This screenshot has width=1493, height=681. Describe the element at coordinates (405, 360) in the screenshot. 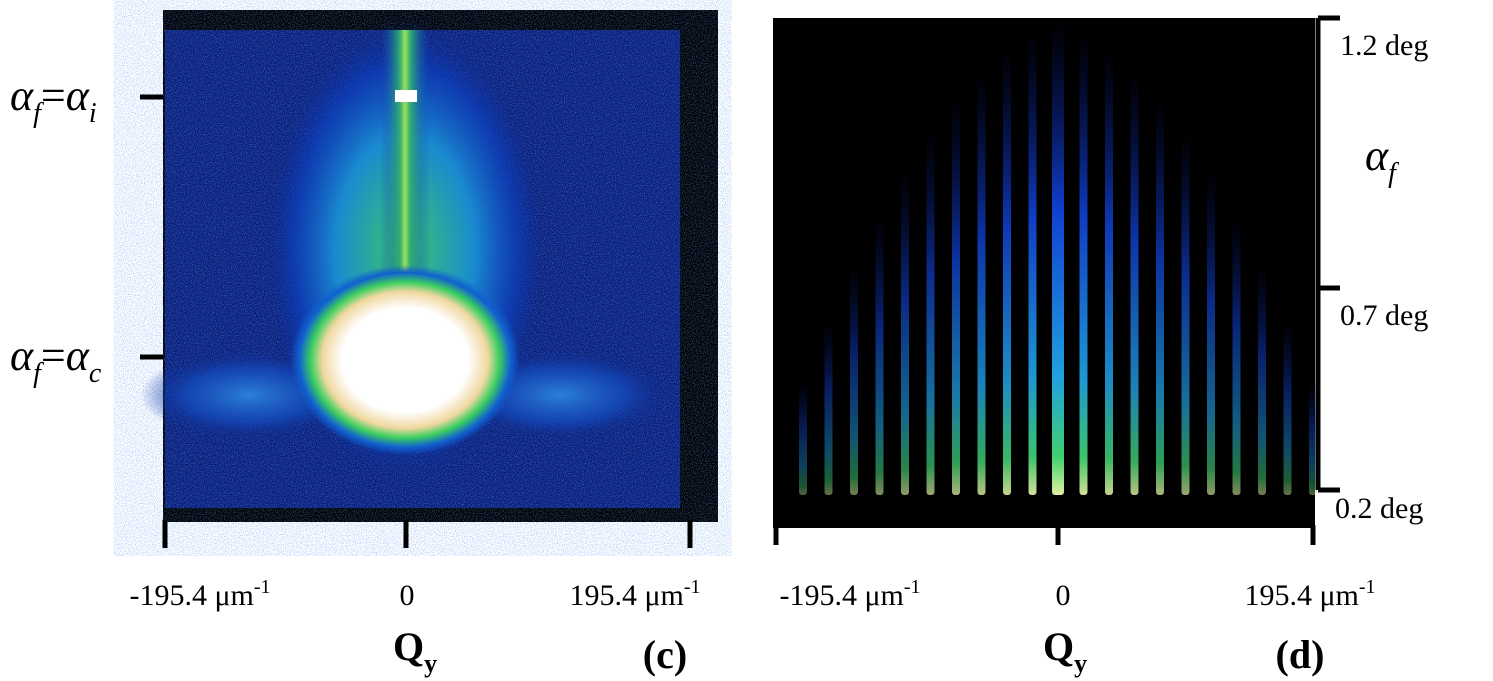

I see `yoneda-peak` at that location.